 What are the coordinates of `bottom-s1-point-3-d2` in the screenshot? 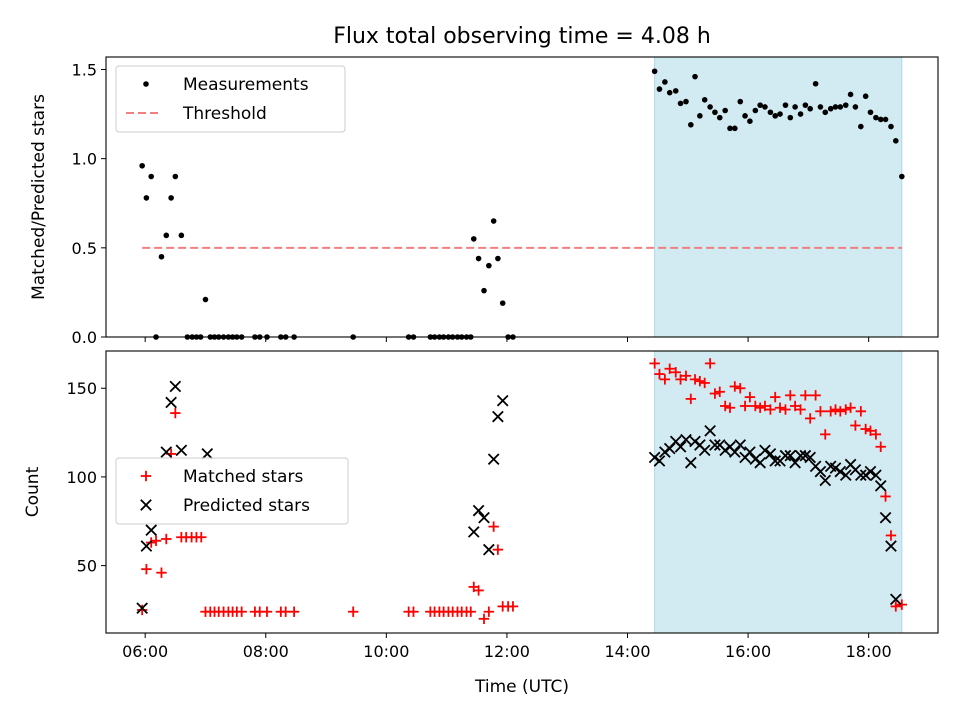 It's located at (166, 452).